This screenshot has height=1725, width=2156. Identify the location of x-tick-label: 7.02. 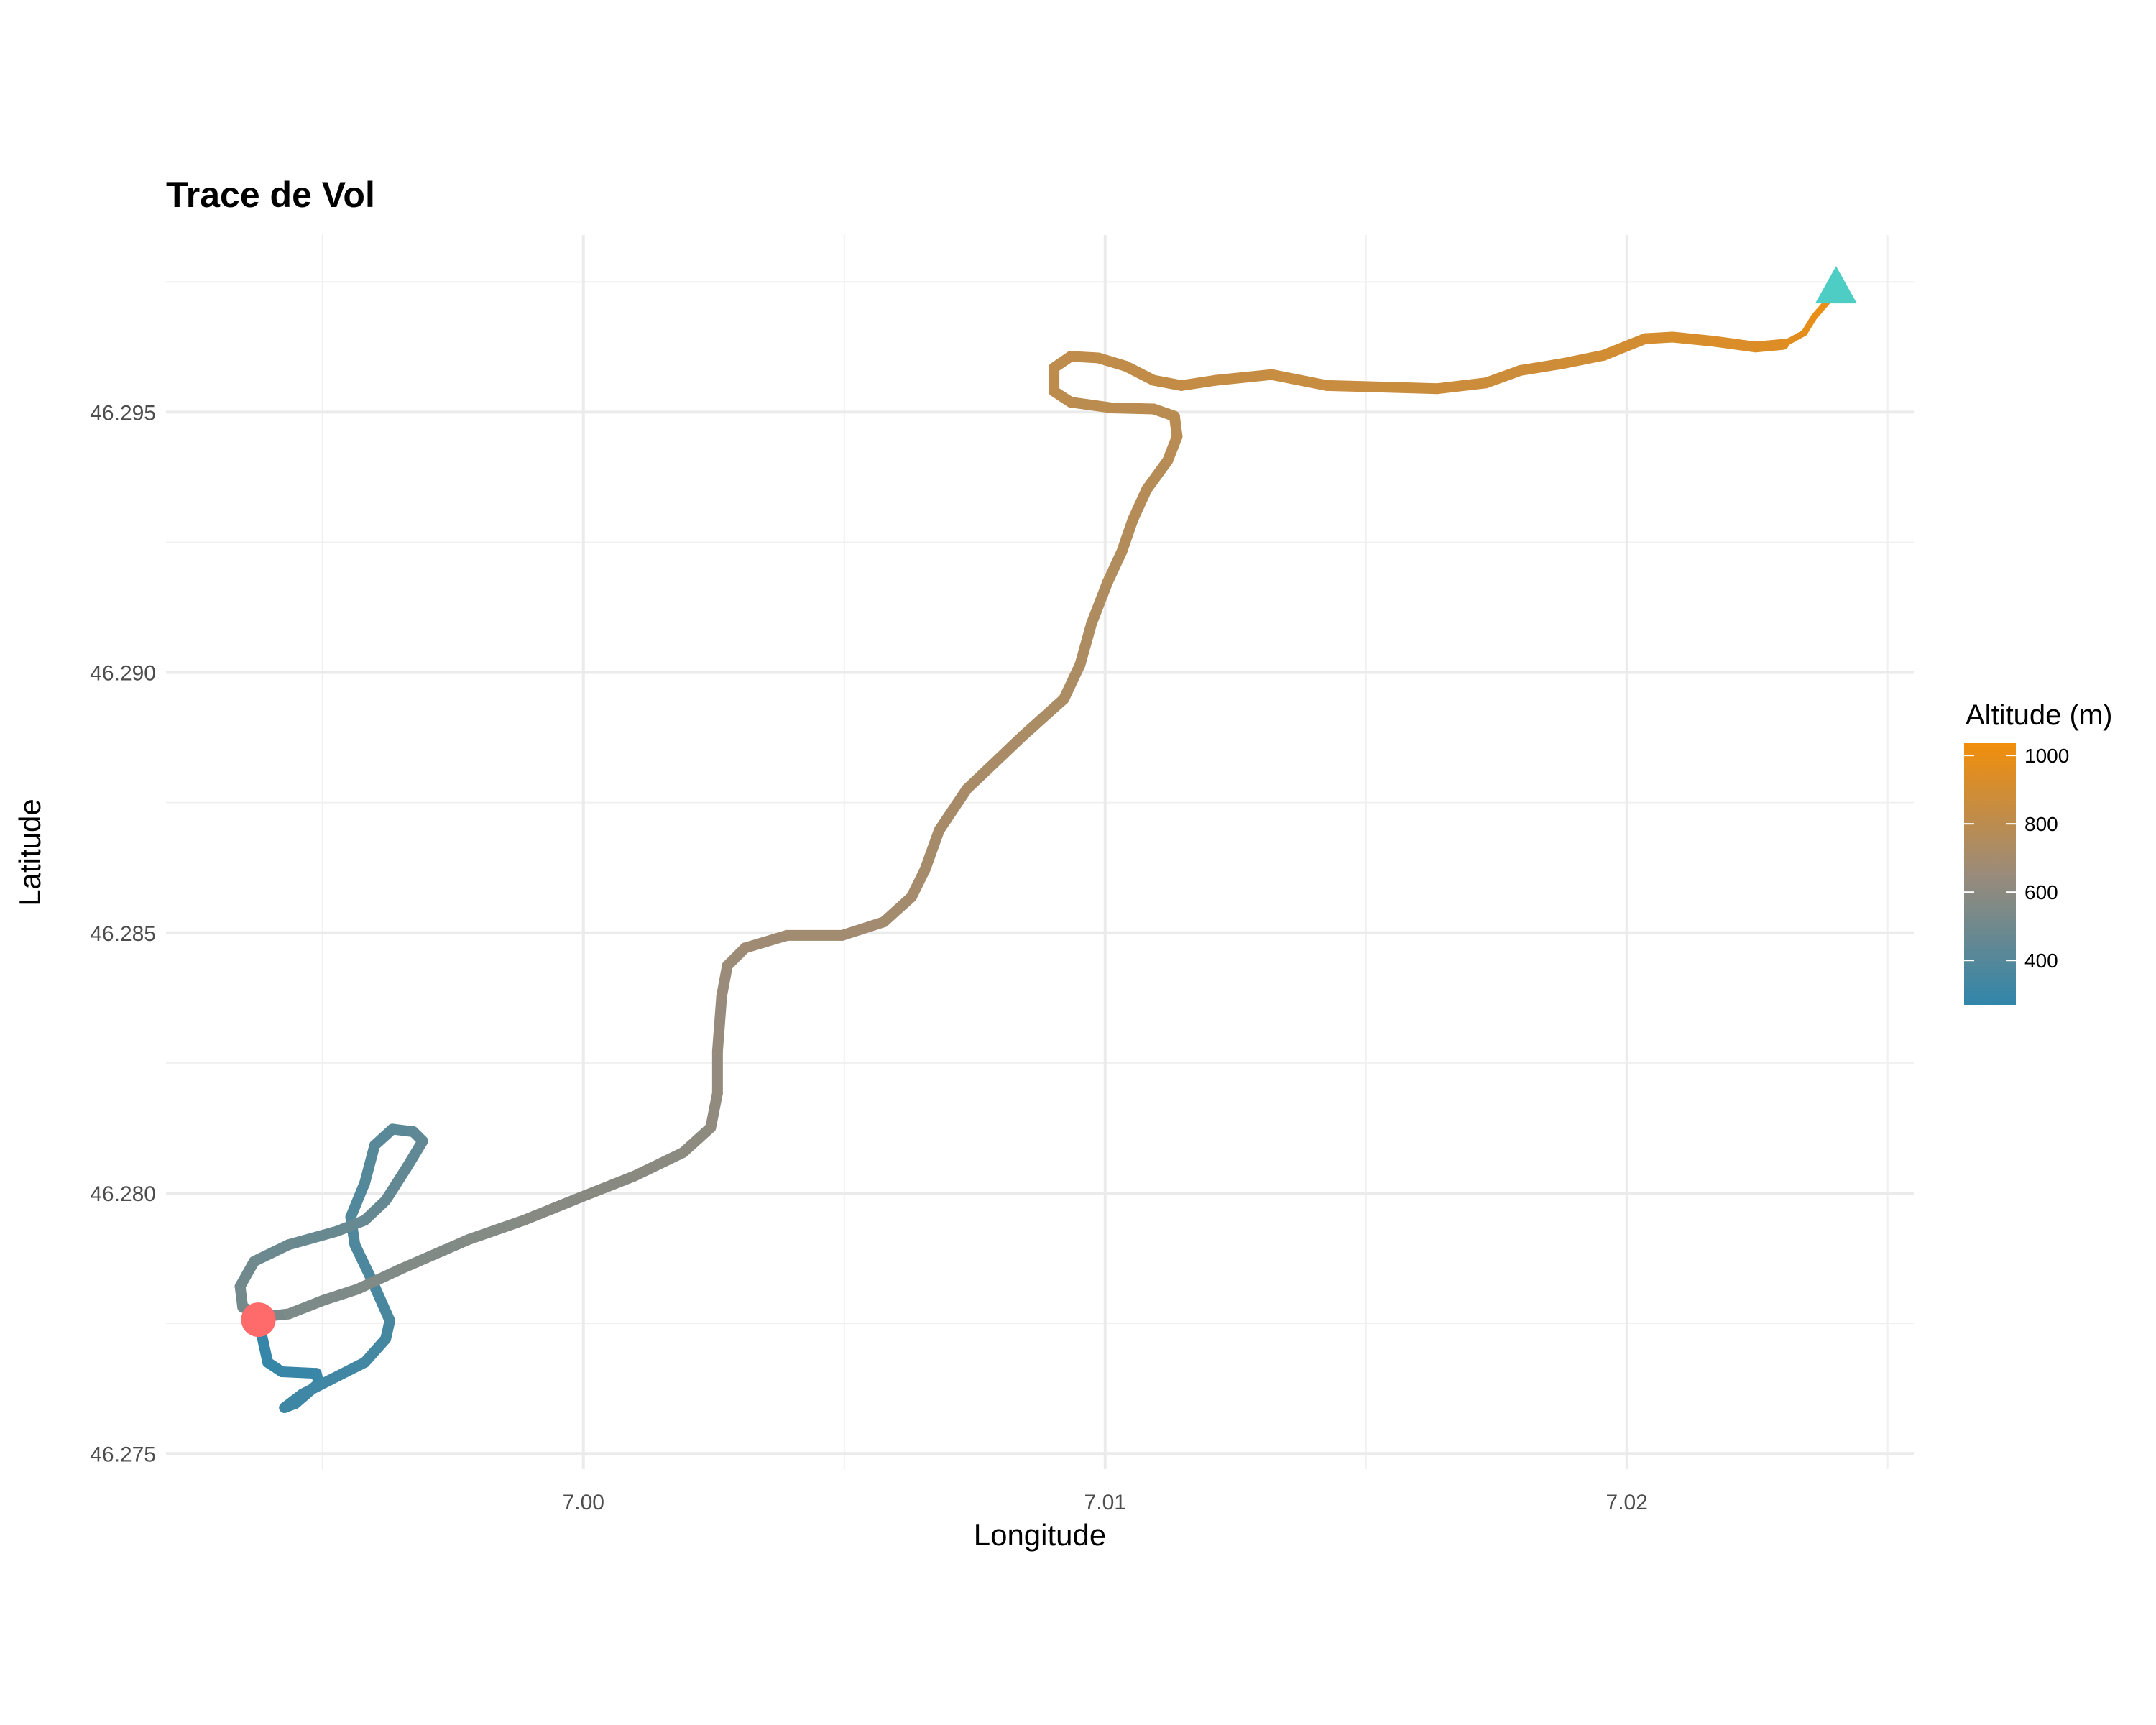
(1627, 1502).